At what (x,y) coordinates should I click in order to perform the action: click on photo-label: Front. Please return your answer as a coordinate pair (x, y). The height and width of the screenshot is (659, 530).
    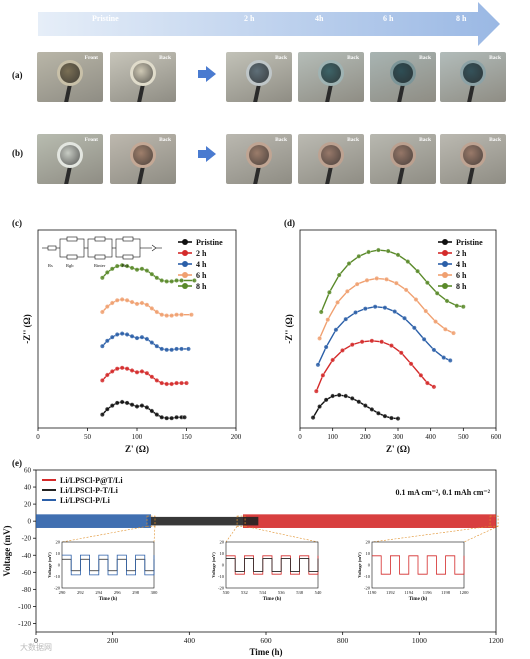
    Looking at the image, I should click on (91, 140).